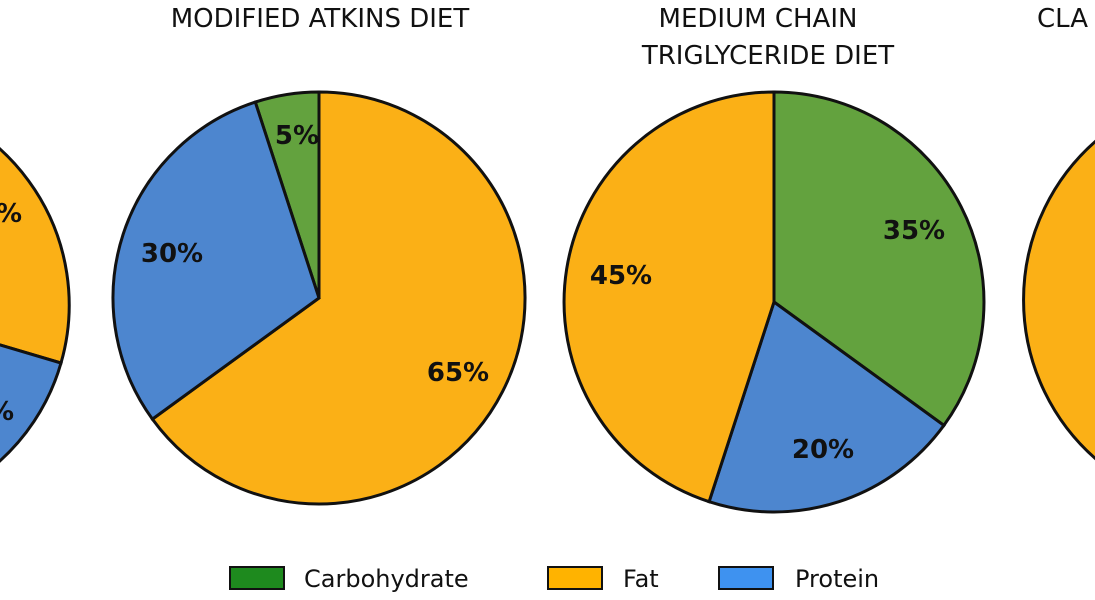  Describe the element at coordinates (879, 259) in the screenshot. I see `pie-mct-carbohydrate-slice` at that location.